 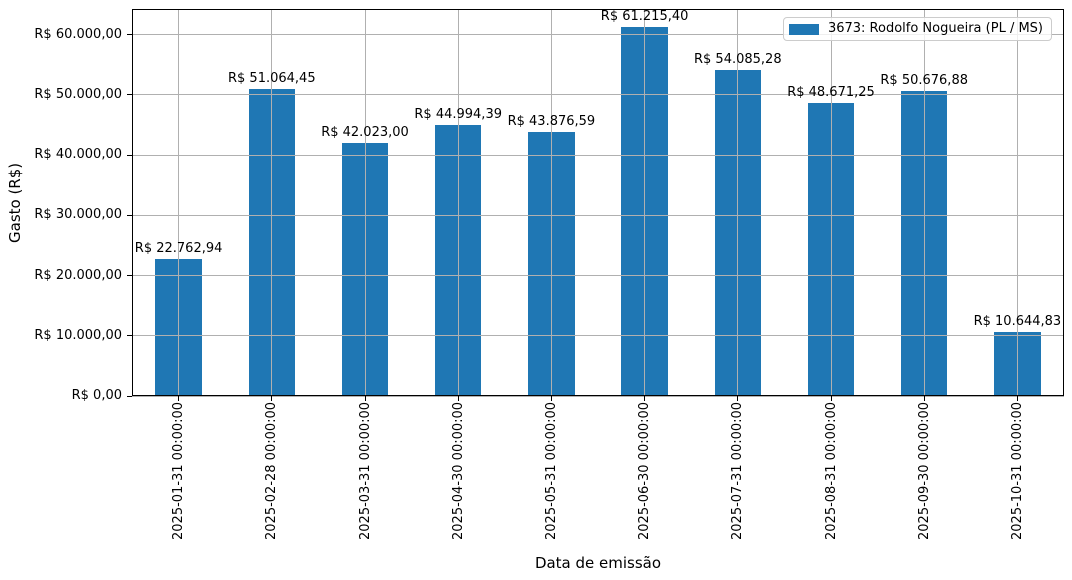 What do you see at coordinates (78, 34) in the screenshot?
I see `y-tick-label: R$ 60.000,00` at bounding box center [78, 34].